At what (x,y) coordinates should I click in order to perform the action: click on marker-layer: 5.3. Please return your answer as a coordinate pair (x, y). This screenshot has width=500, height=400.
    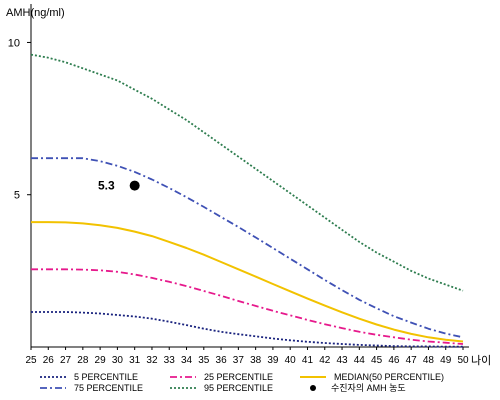
    Looking at the image, I should click on (119, 186).